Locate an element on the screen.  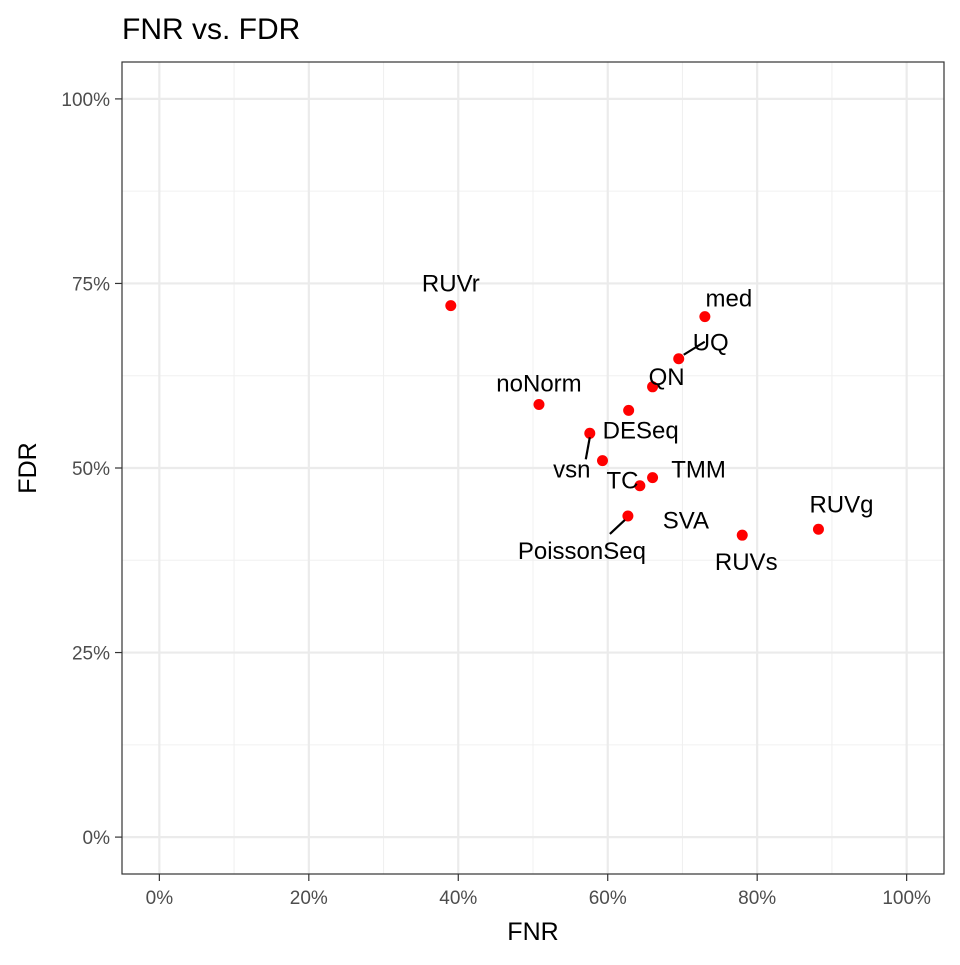
point-label-med: med is located at coordinates (729, 299).